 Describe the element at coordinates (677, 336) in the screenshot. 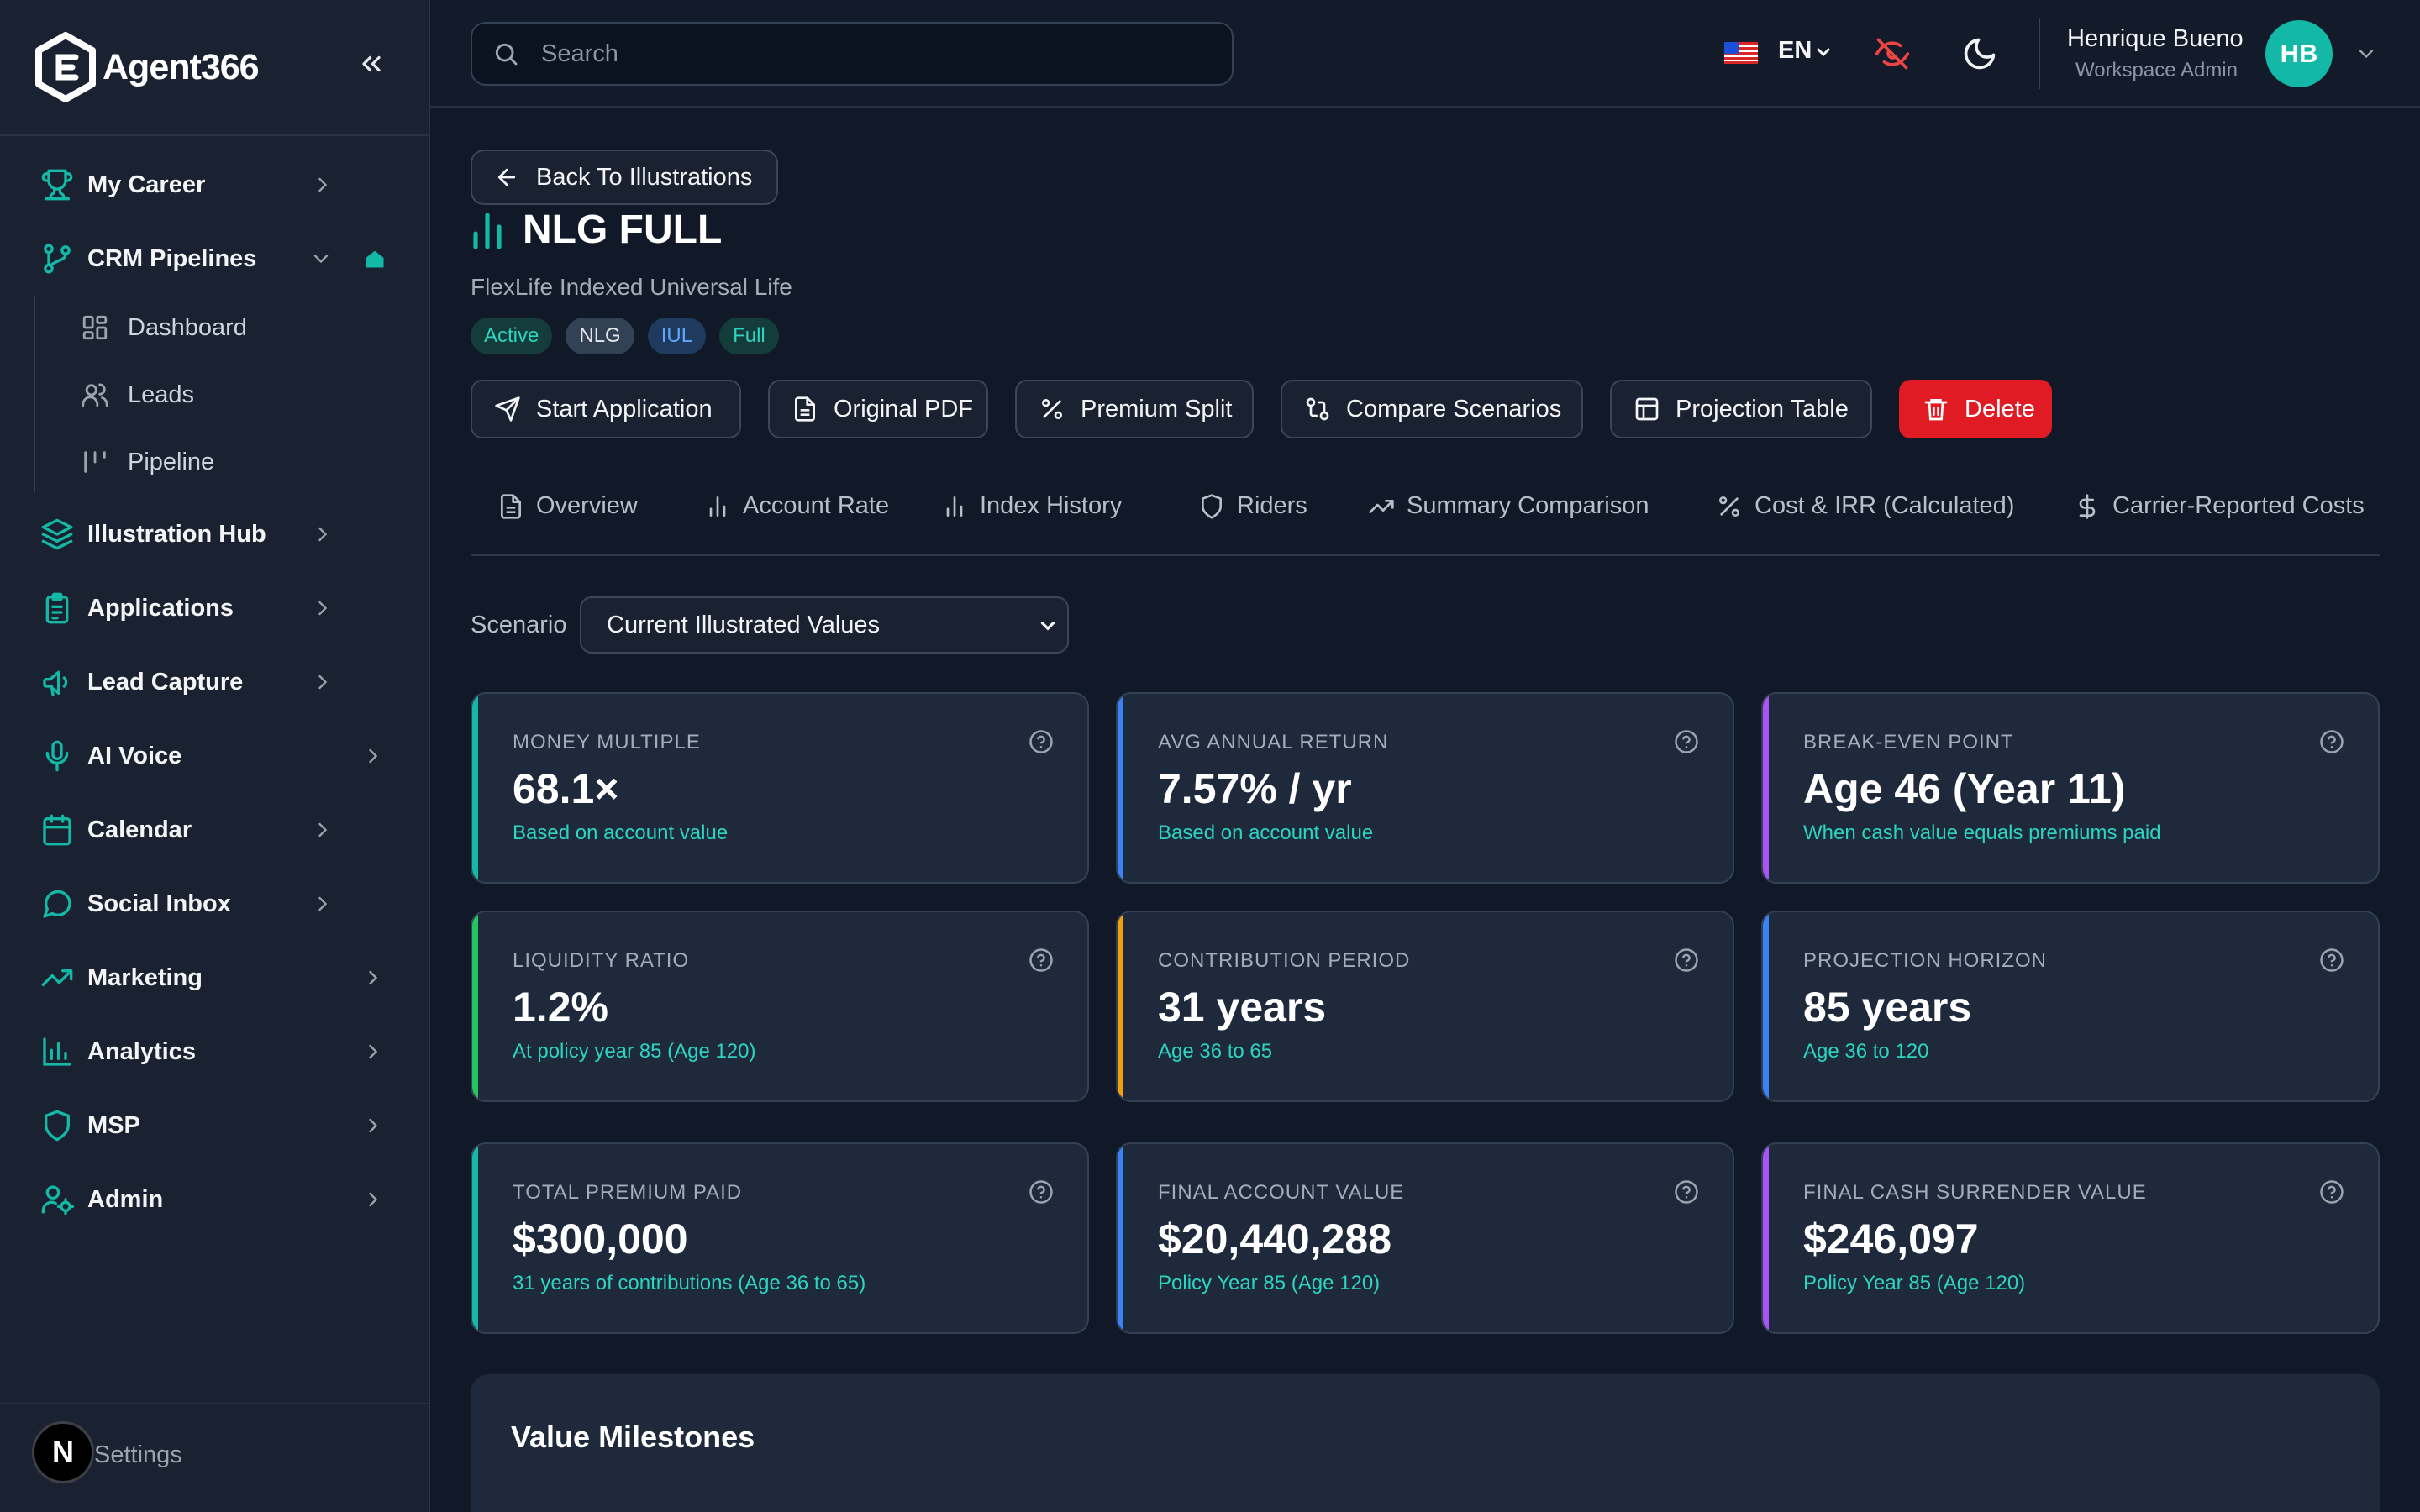

I see `tag-badge: IUL` at that location.